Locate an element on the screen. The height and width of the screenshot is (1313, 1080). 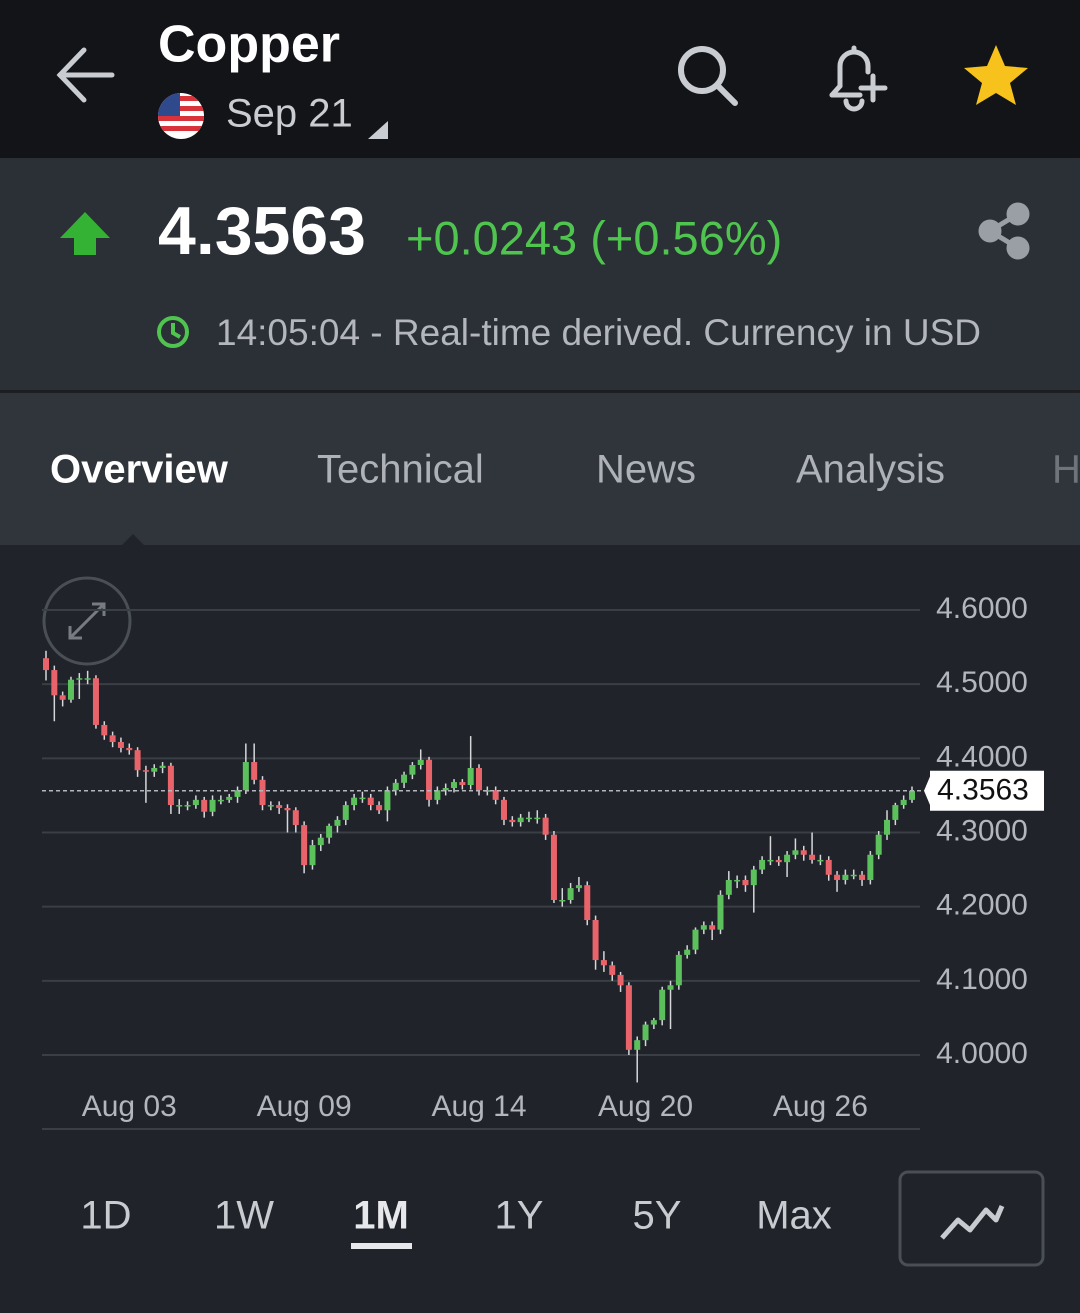
expand-button is located at coordinates (87, 621).